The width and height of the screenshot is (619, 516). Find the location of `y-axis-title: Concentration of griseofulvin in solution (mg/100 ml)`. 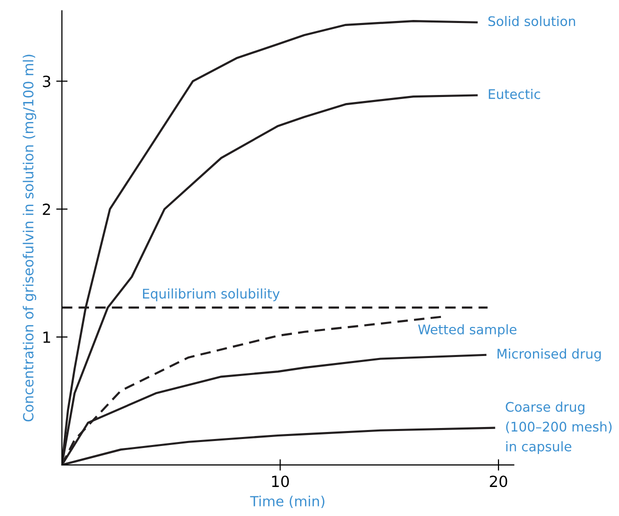

y-axis-title: Concentration of griseofulvin in solution (mg/100 ml) is located at coordinates (29, 238).